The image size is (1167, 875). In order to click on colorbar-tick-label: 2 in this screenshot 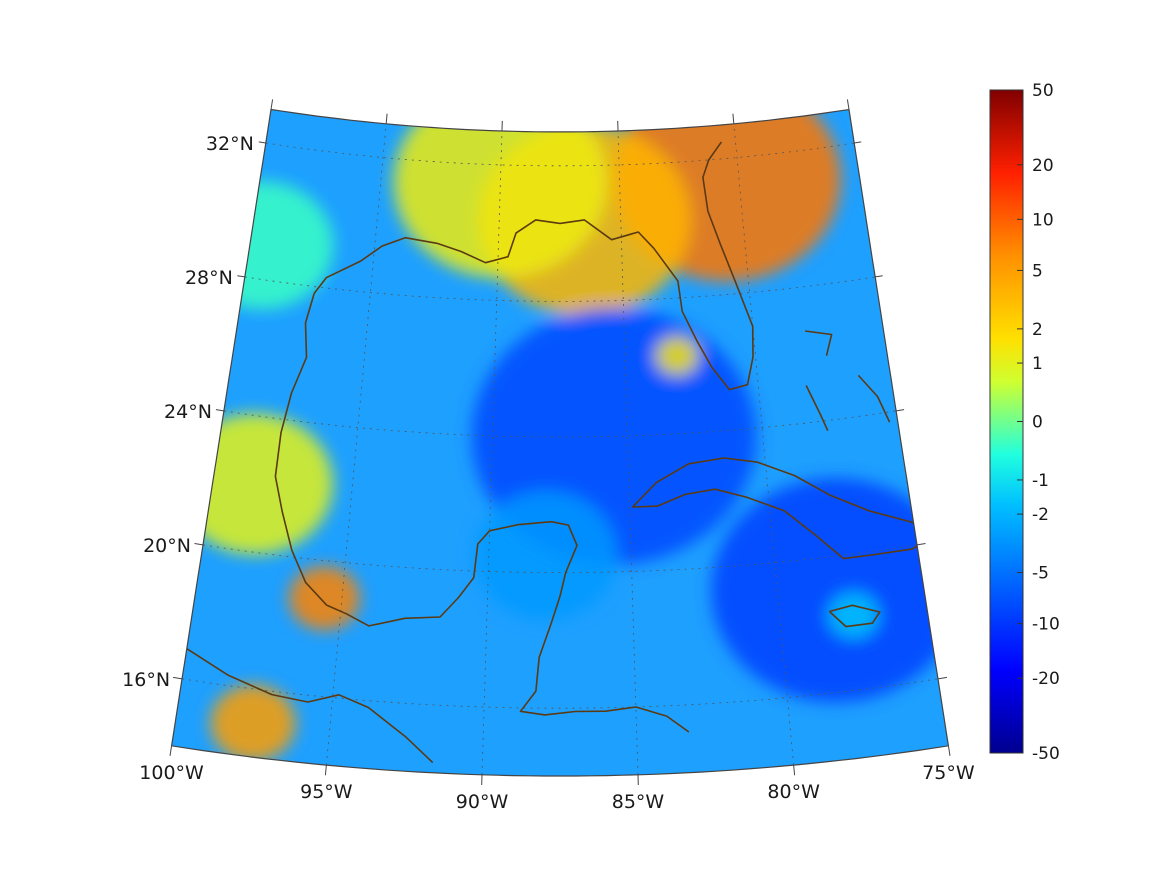, I will do `click(1037, 330)`.